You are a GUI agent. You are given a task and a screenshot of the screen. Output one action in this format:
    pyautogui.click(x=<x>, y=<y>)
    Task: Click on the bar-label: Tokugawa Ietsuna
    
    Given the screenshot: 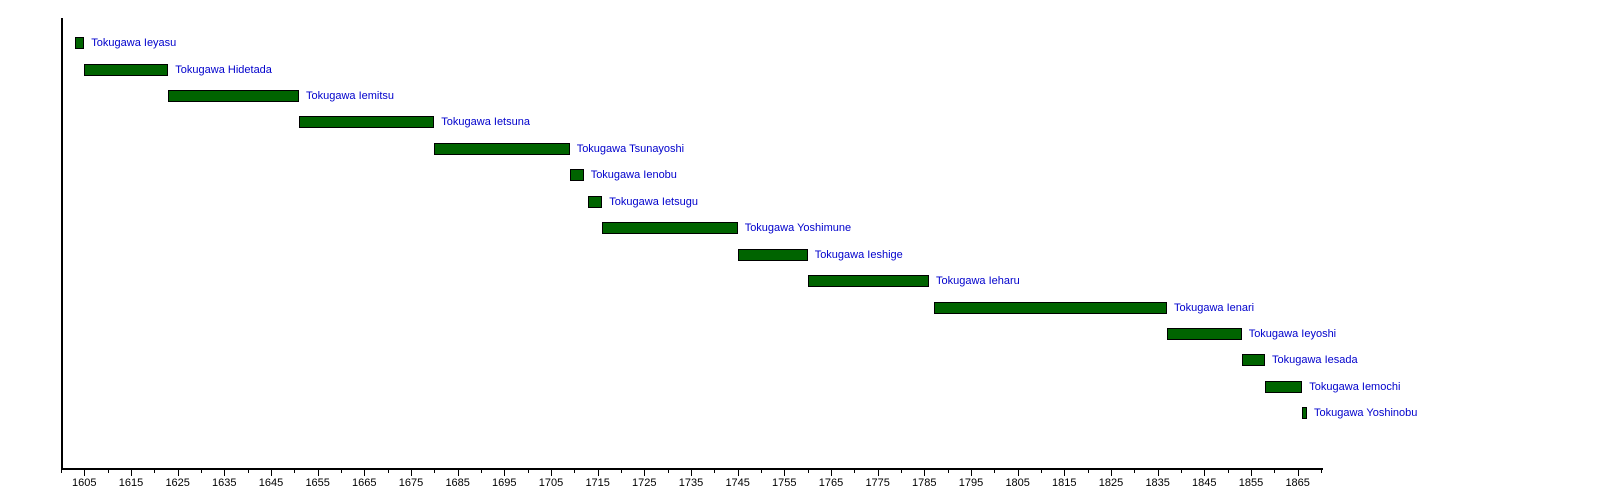 What is the action you would take?
    pyautogui.click(x=485, y=122)
    